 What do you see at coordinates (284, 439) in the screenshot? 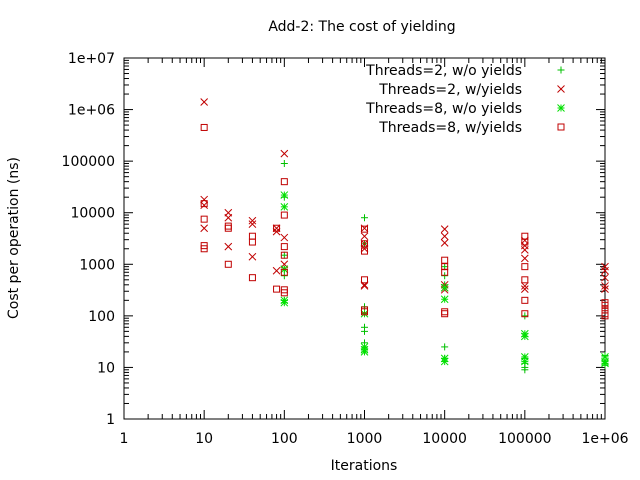
I see `x-tick-label: 100` at bounding box center [284, 439].